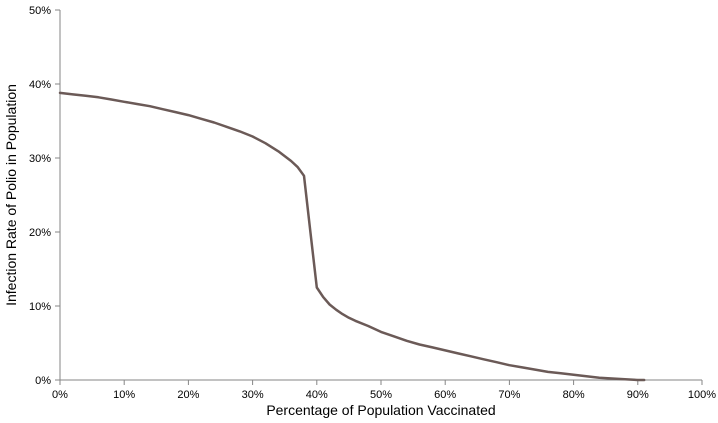  Describe the element at coordinates (43, 381) in the screenshot. I see `y-tick-label: 0%` at that location.